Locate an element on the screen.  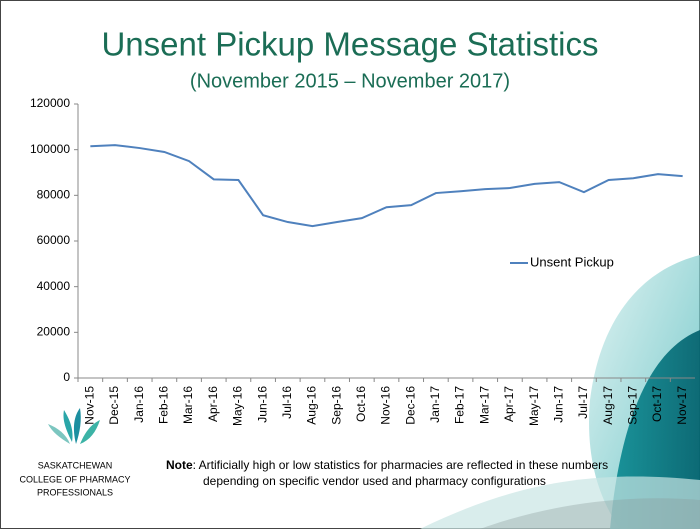
x-tick-label: Mar-16 is located at coordinates (188, 405).